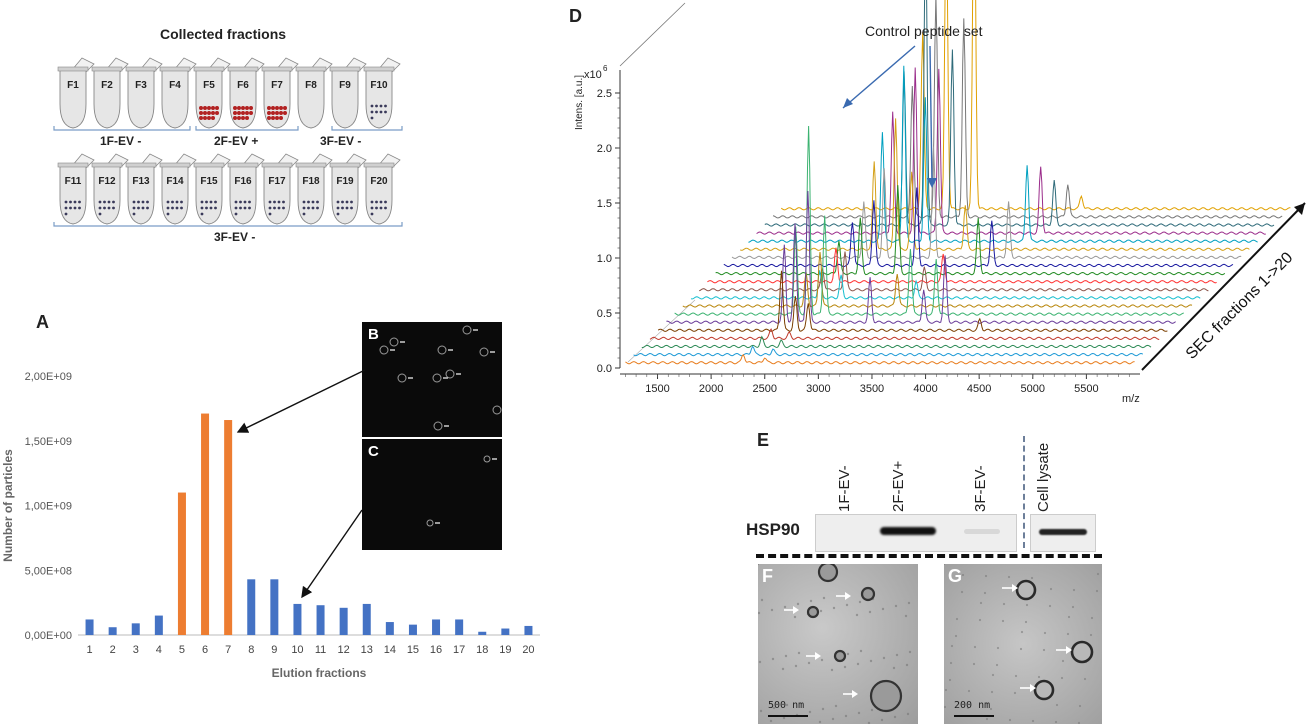 Image resolution: width=1311 pixels, height=724 pixels. Describe the element at coordinates (110, 189) in the screenshot. I see `tube: F12` at that location.